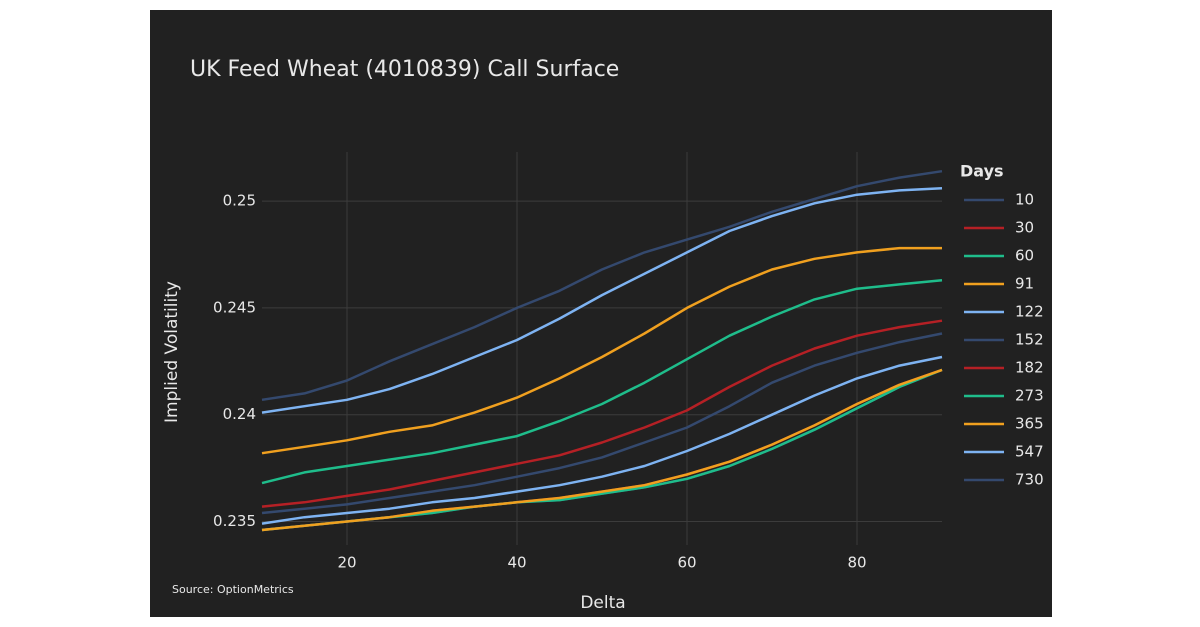 The image size is (1200, 627). What do you see at coordinates (602, 603) in the screenshot?
I see `x-axis-label: Delta` at bounding box center [602, 603].